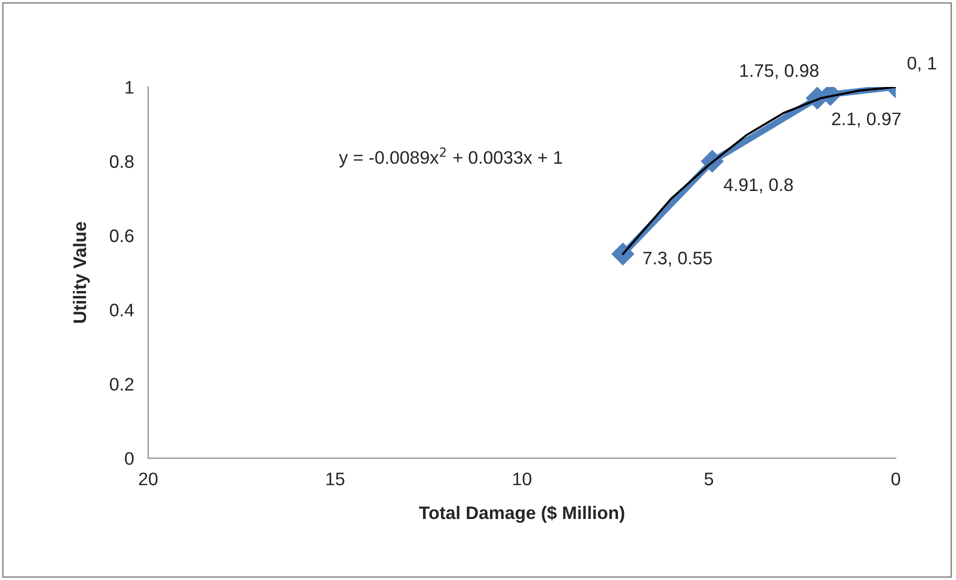  I want to click on data-label: 2.1, 0.97, so click(866, 120).